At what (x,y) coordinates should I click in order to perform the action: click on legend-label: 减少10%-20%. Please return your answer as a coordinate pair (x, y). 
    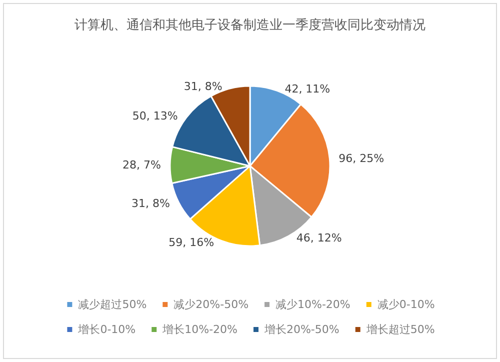
    Looking at the image, I should click on (313, 304).